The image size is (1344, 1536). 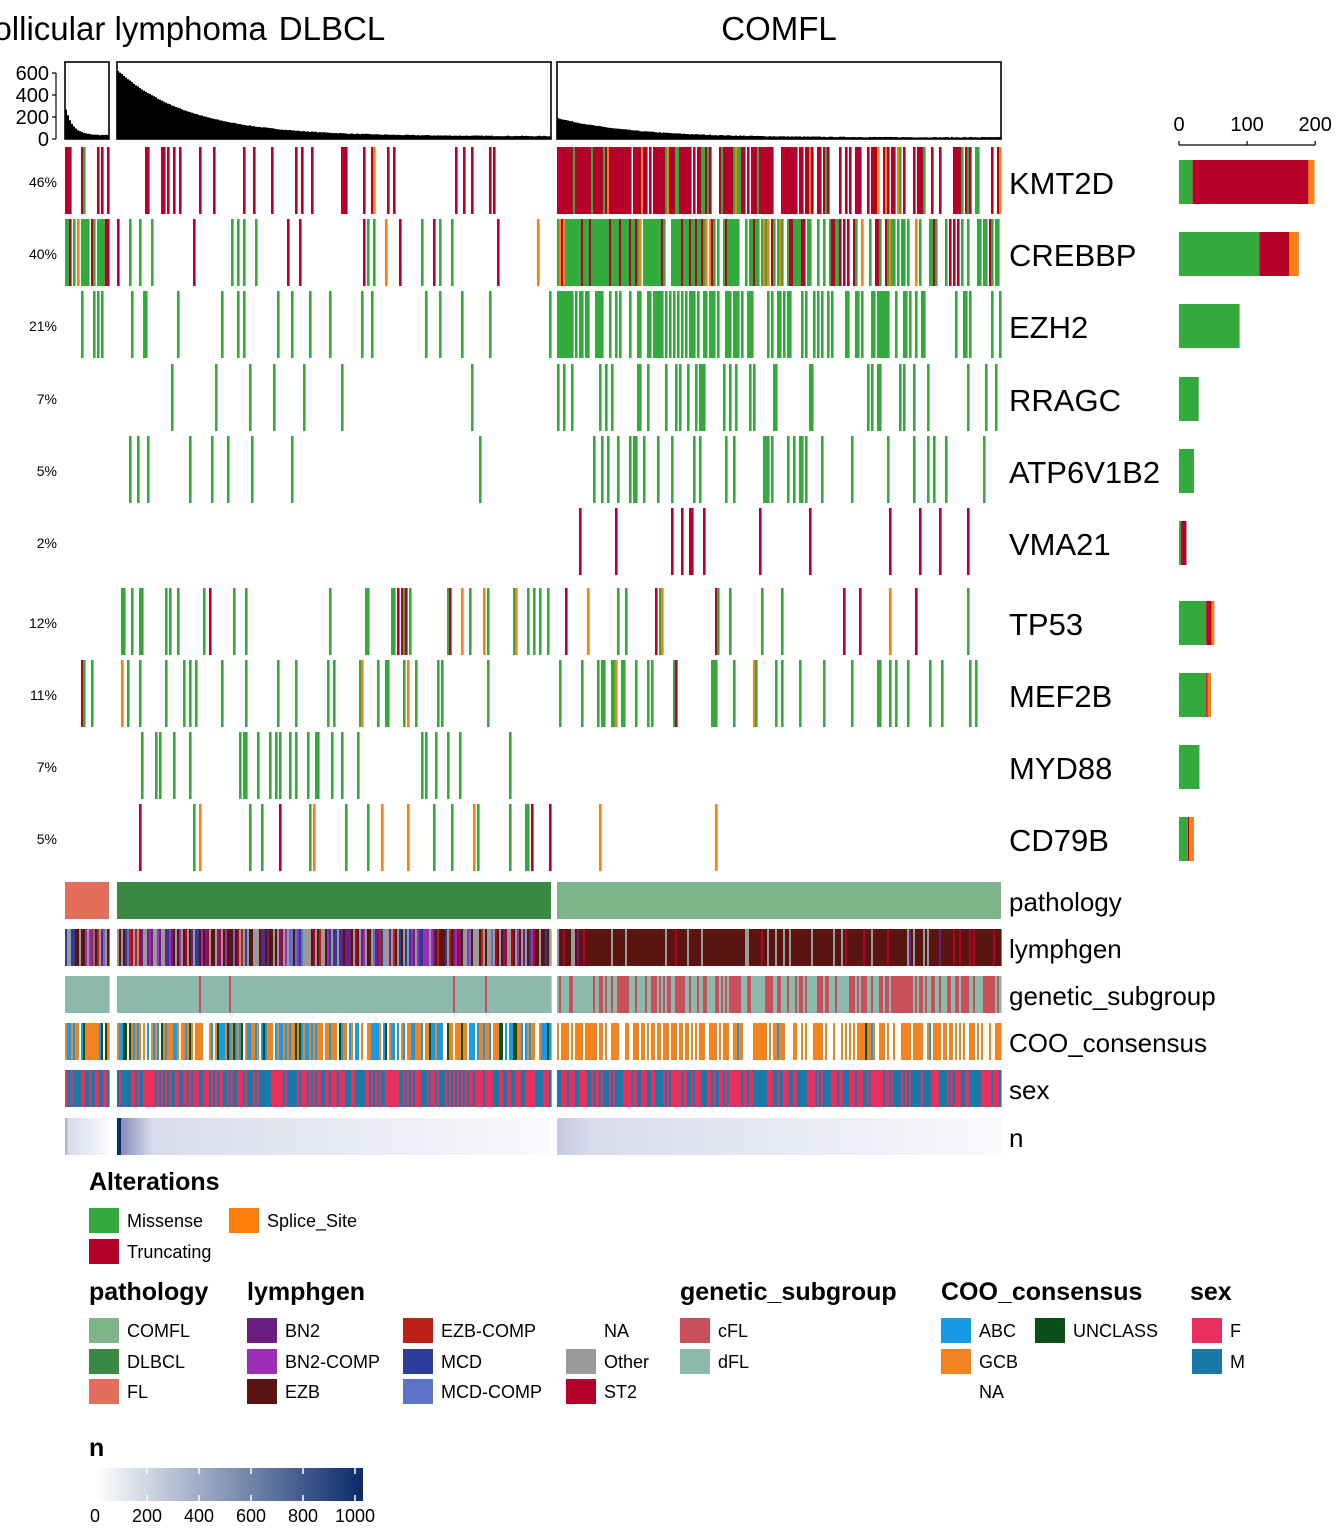 What do you see at coordinates (165, 1221) in the screenshot?
I see `legend-alt-missense-label: Missense` at bounding box center [165, 1221].